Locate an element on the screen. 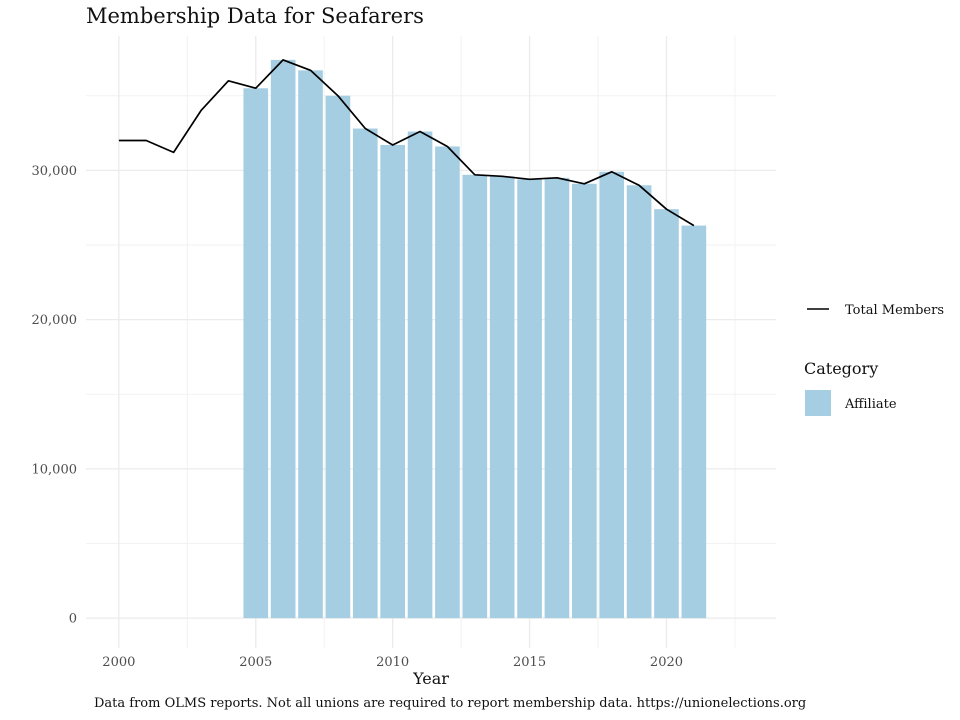 Image resolution: width=960 pixels, height=720 pixels. bar-affiliate-2021 is located at coordinates (694, 422).